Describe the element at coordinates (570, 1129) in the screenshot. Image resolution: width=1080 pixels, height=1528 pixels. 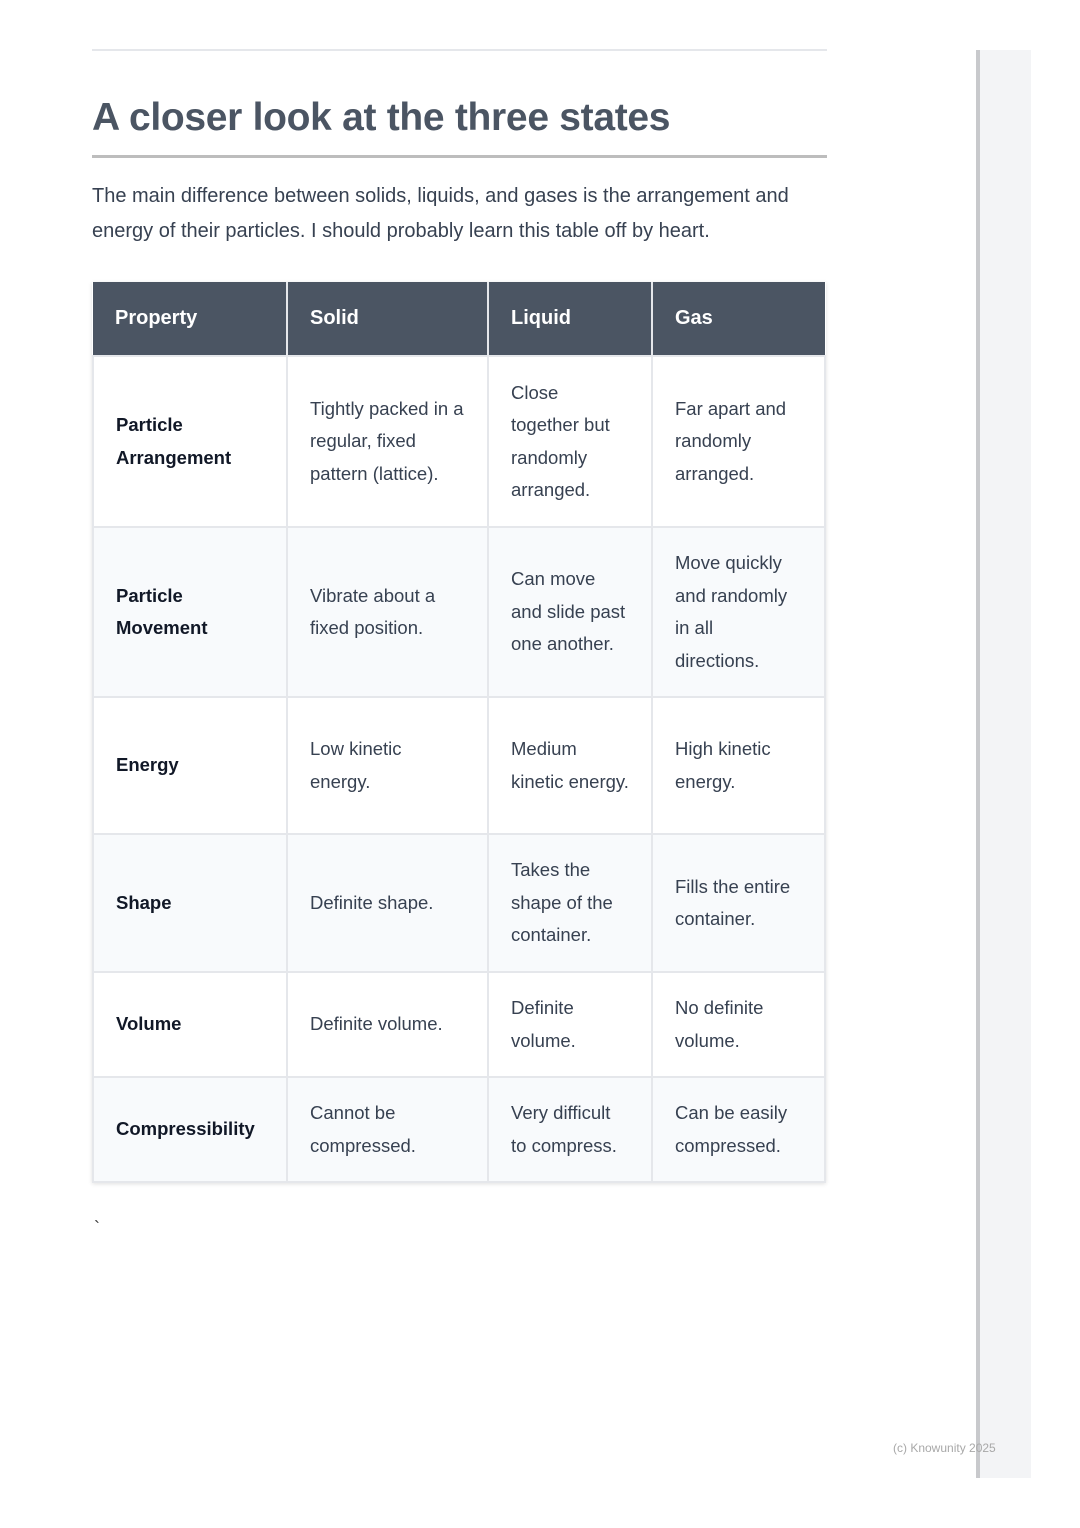
I see `cell-liquid: Very difficult to compress.` at that location.